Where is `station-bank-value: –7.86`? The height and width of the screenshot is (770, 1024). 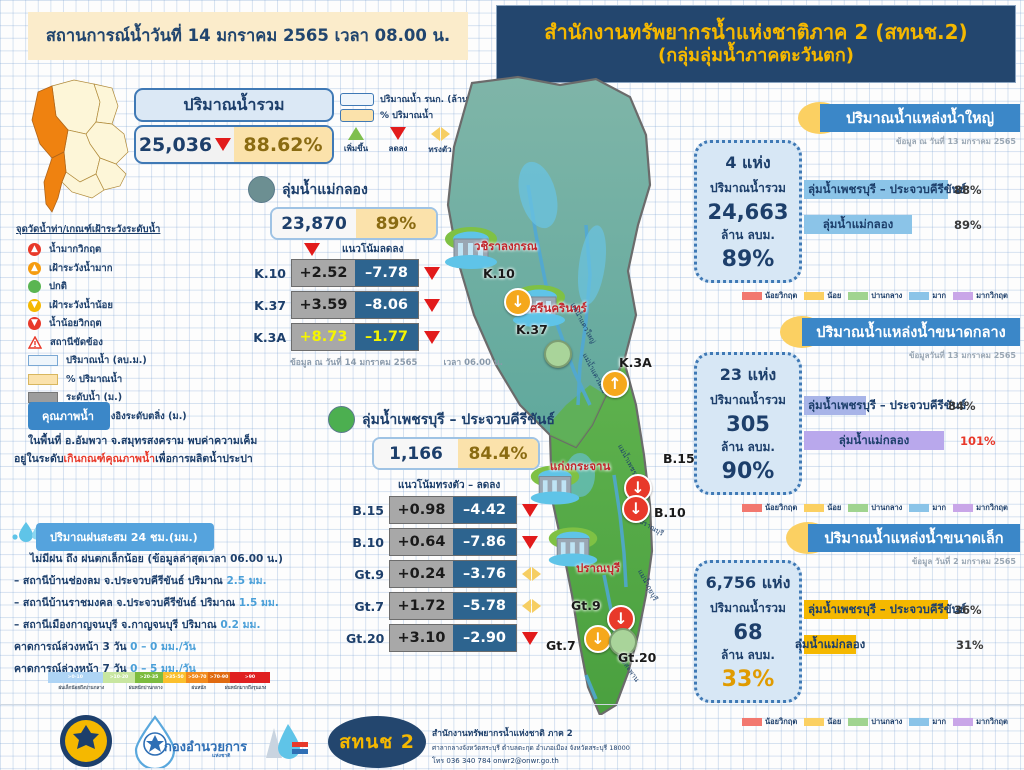
station-bank-value: –7.86 is located at coordinates (484, 542).